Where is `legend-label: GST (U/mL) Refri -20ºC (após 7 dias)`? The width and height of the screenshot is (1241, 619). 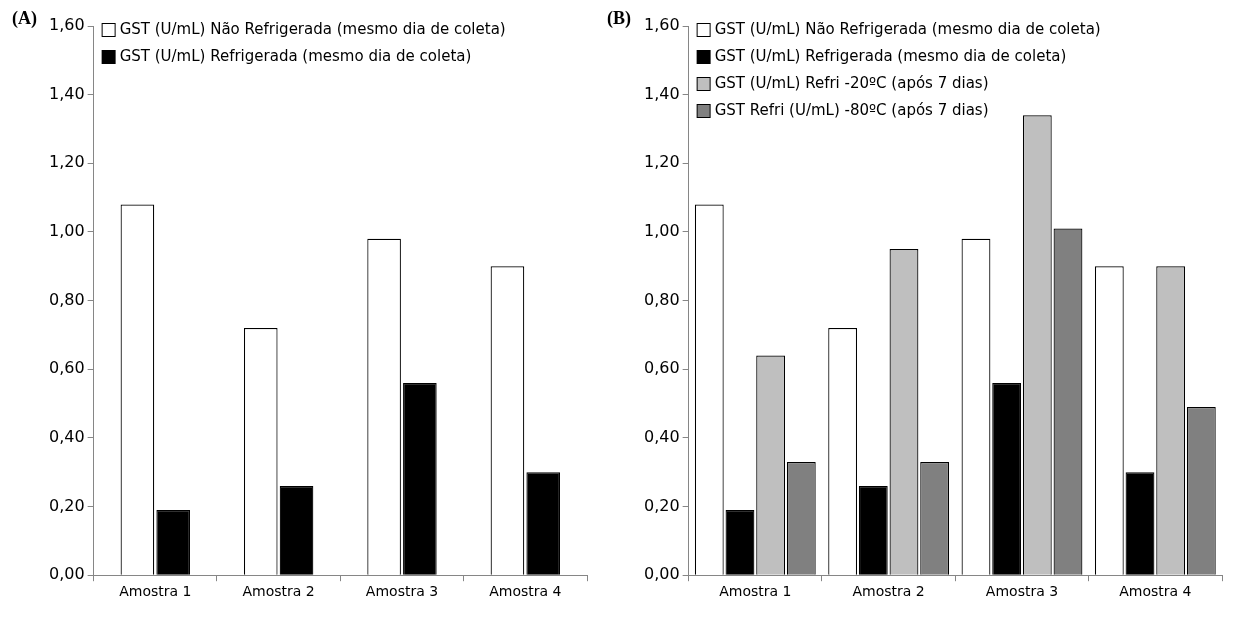 legend-label: GST (U/mL) Refri -20ºC (após 7 dias) is located at coordinates (851, 82).